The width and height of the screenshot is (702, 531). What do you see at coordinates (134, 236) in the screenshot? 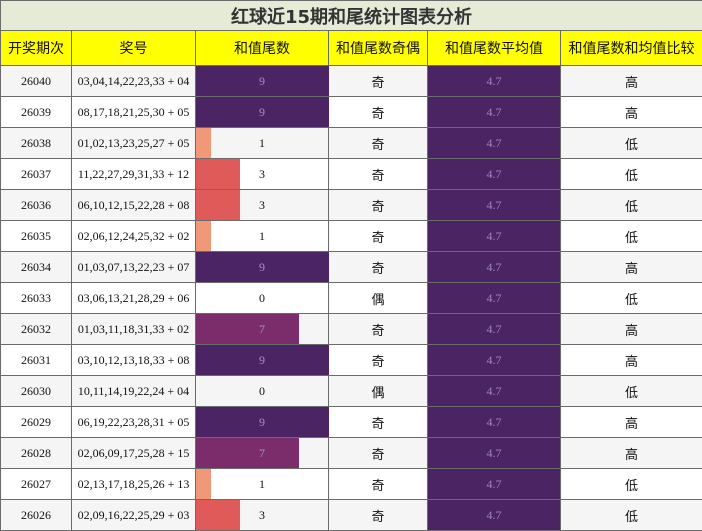
I see `numbers-cell: 02,06,12,24,25,32 + 02` at bounding box center [134, 236].